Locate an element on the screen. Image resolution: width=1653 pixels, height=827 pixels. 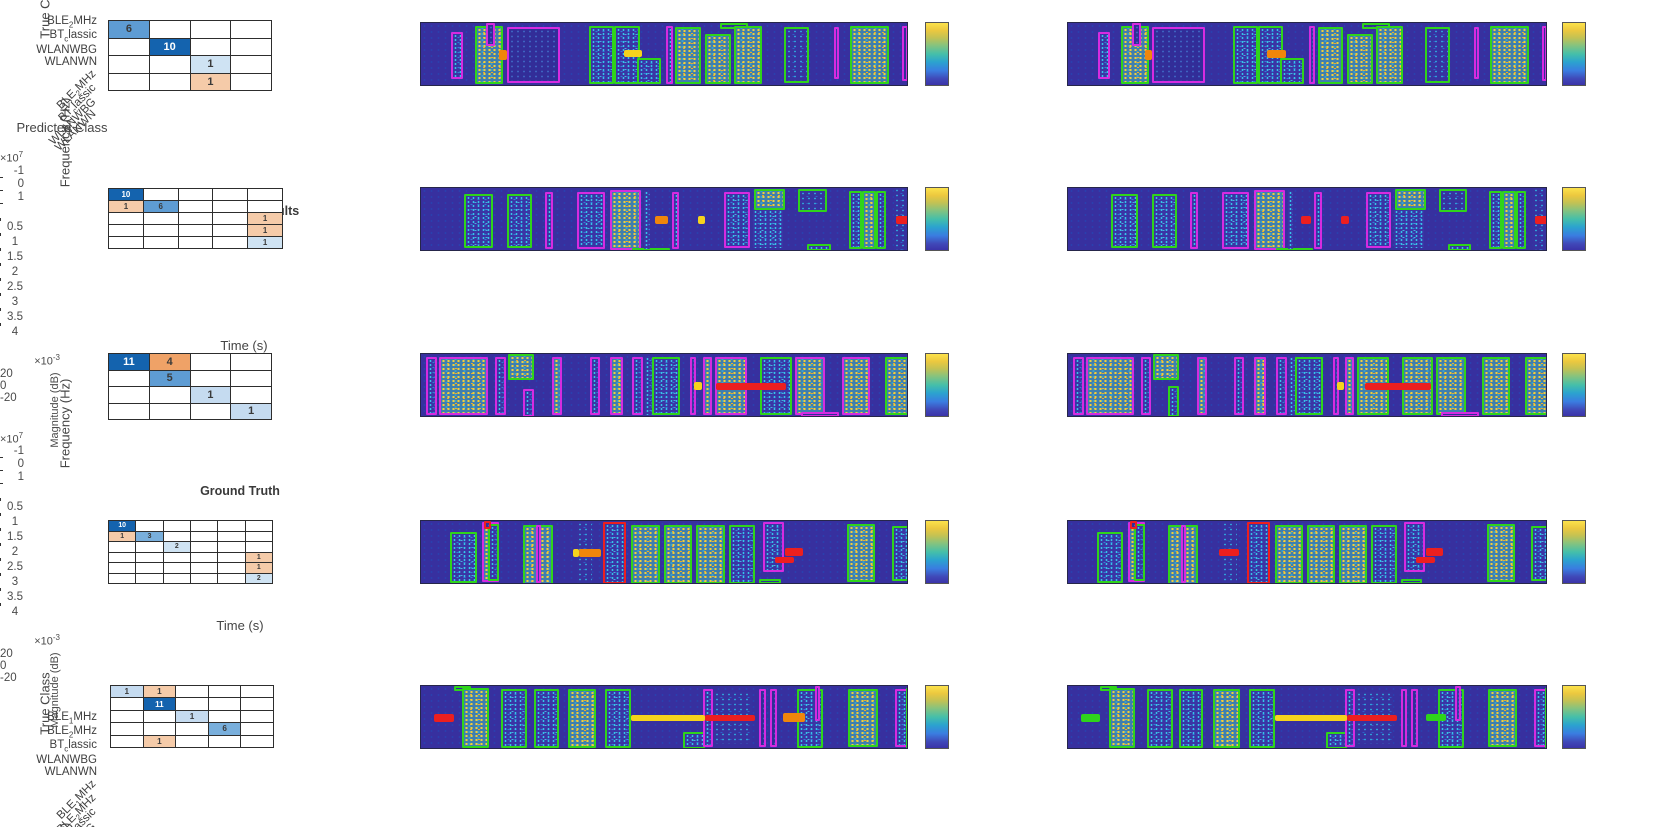
x-tick-label: 3 is located at coordinates (15, 582).